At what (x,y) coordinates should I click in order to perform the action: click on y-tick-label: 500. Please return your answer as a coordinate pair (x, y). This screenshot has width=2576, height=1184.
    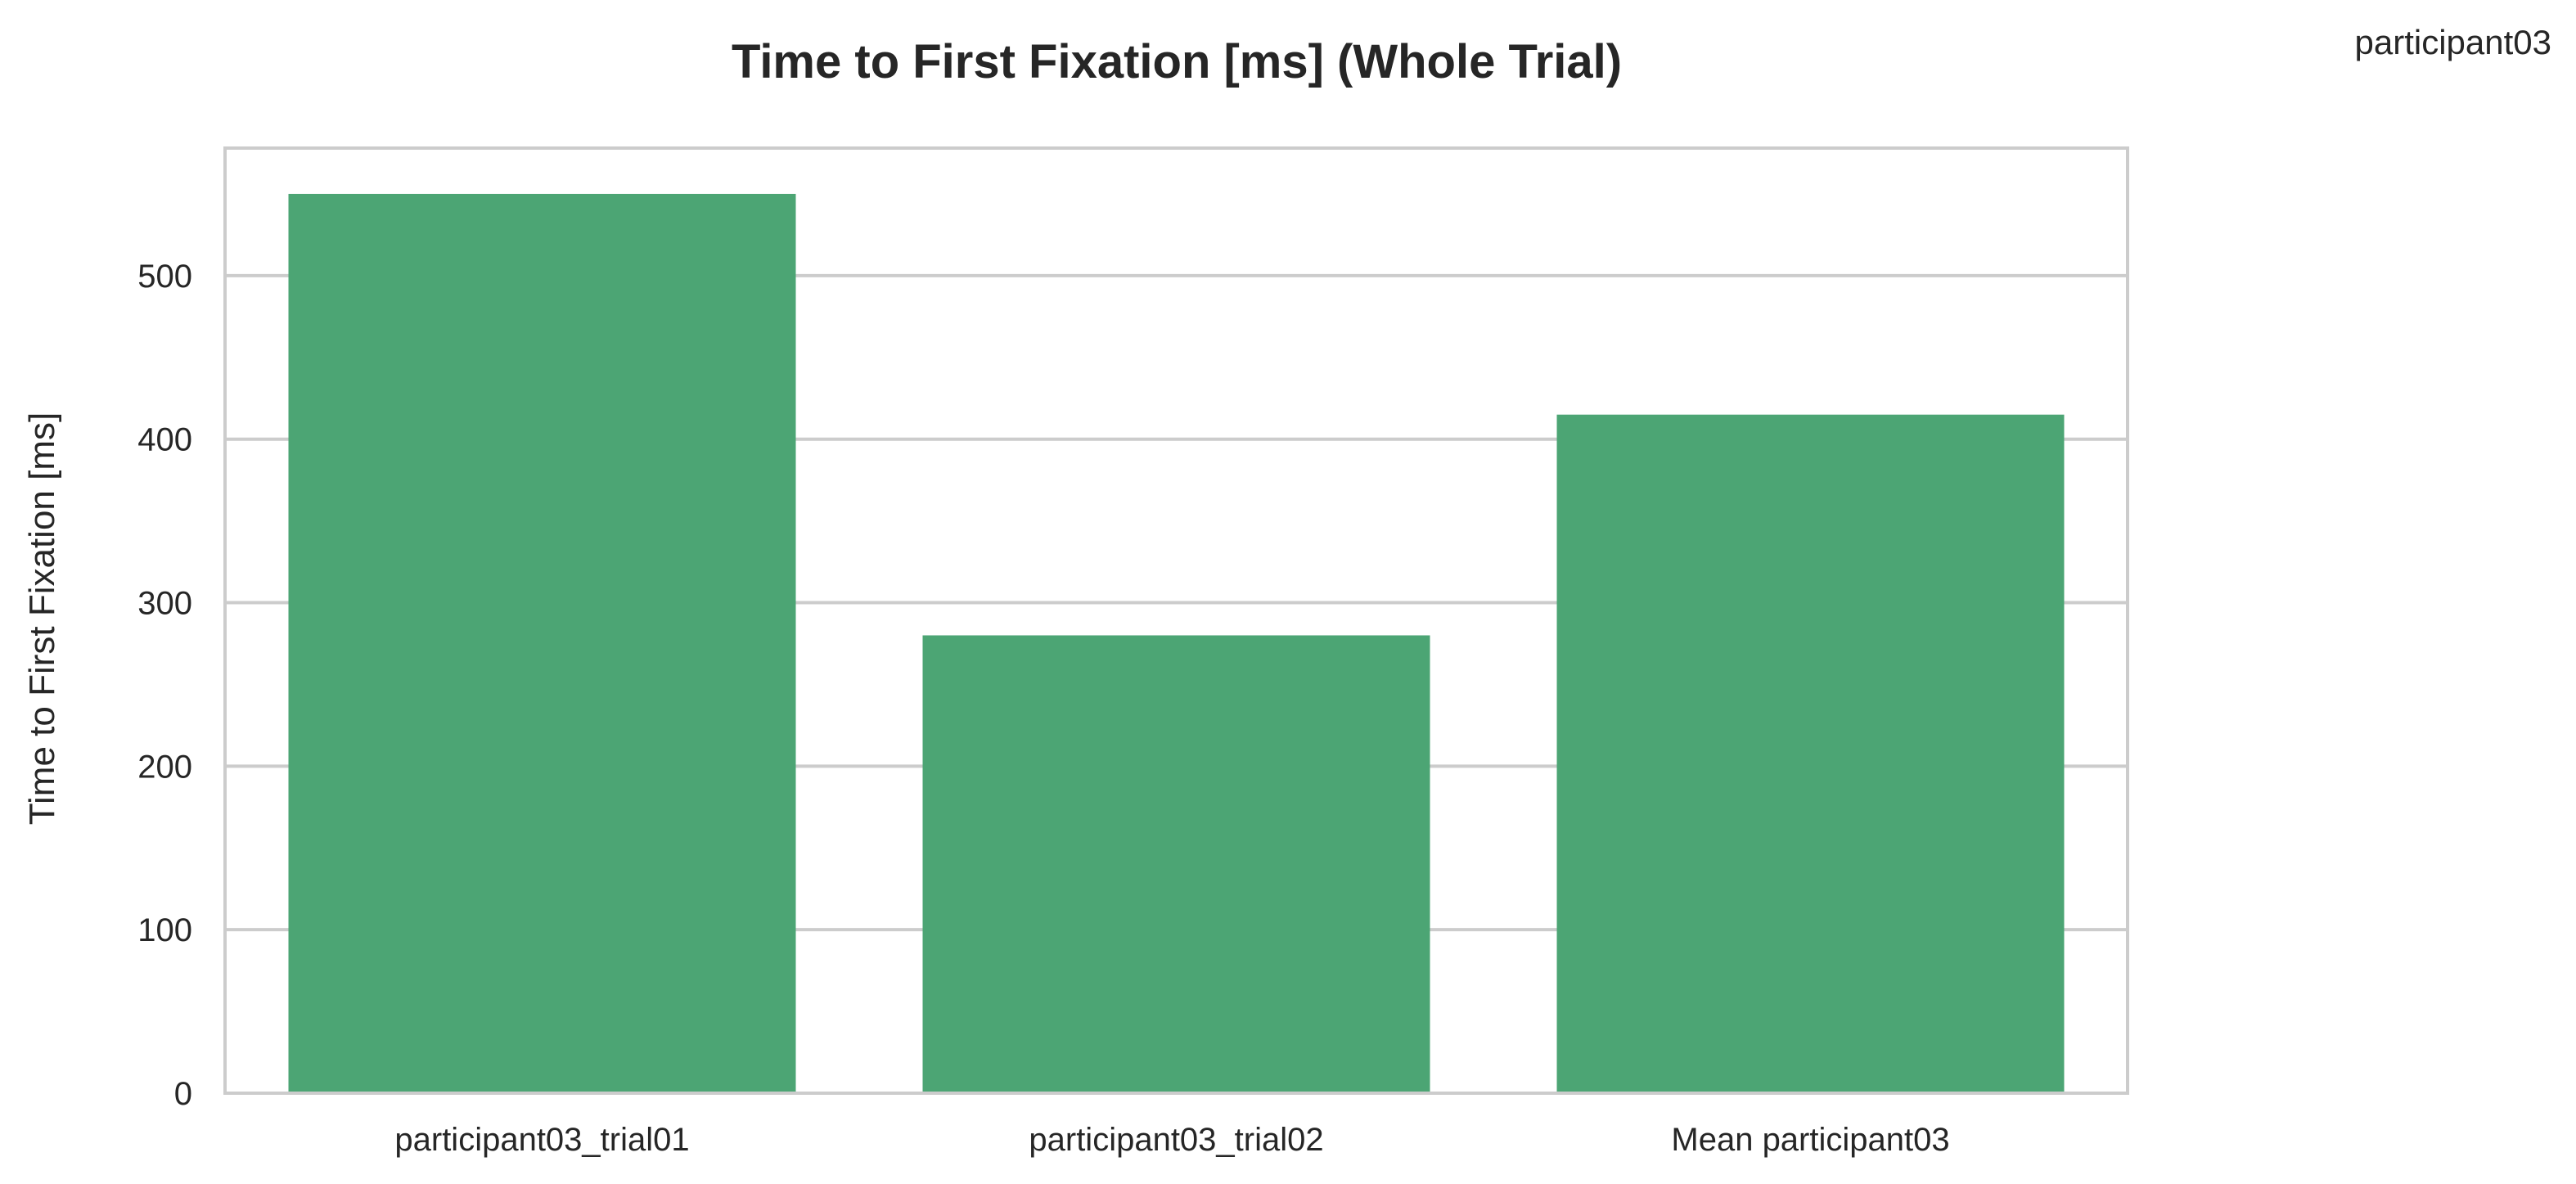
    Looking at the image, I should click on (164, 277).